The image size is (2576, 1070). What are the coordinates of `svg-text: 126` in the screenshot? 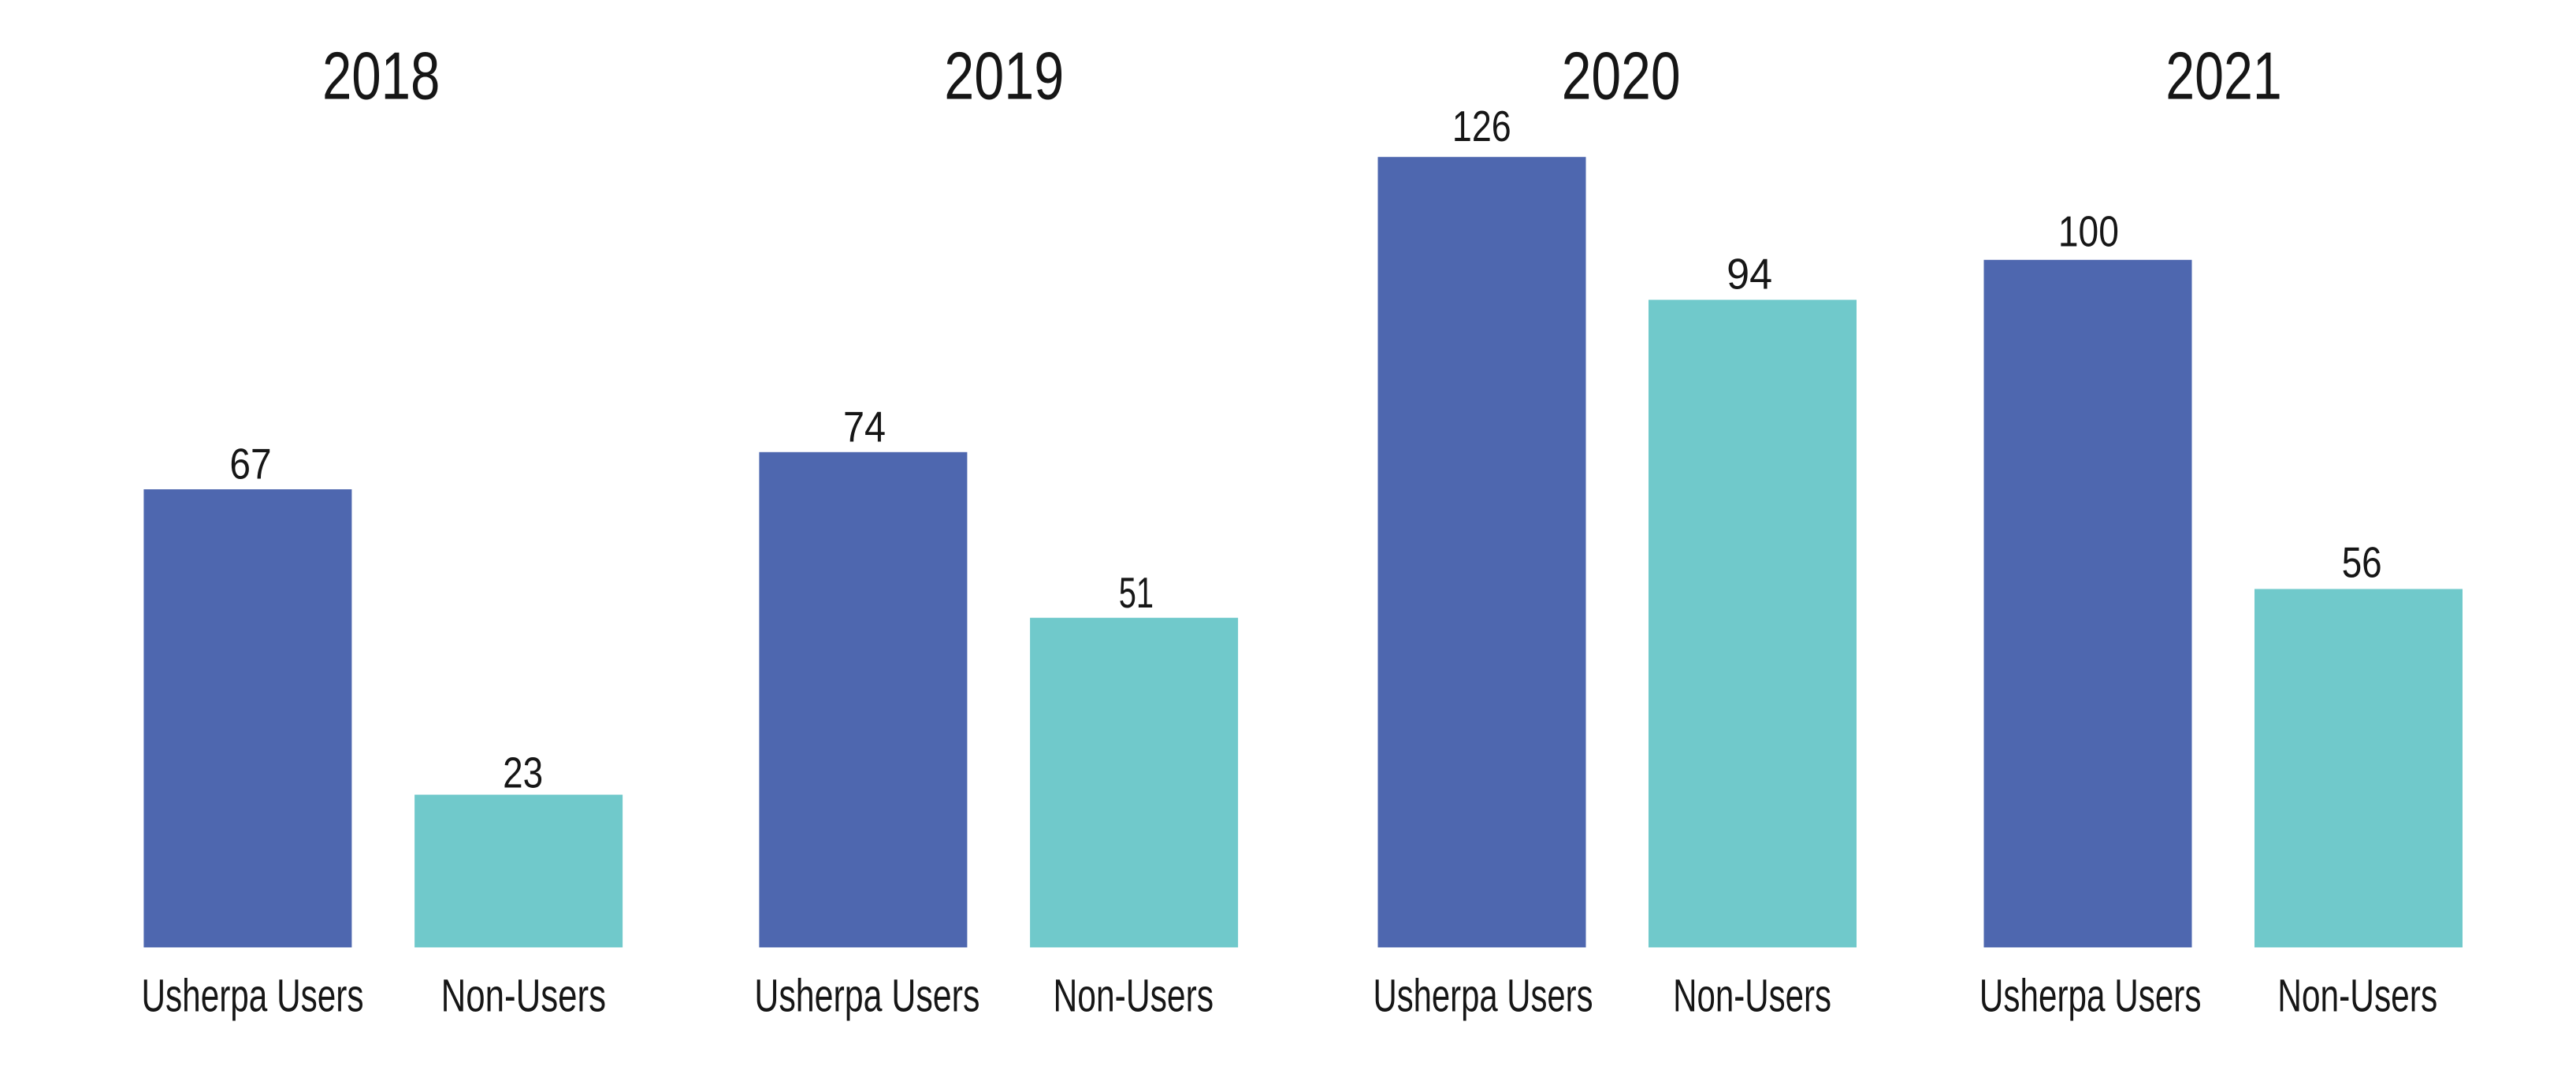 It's located at (1481, 126).